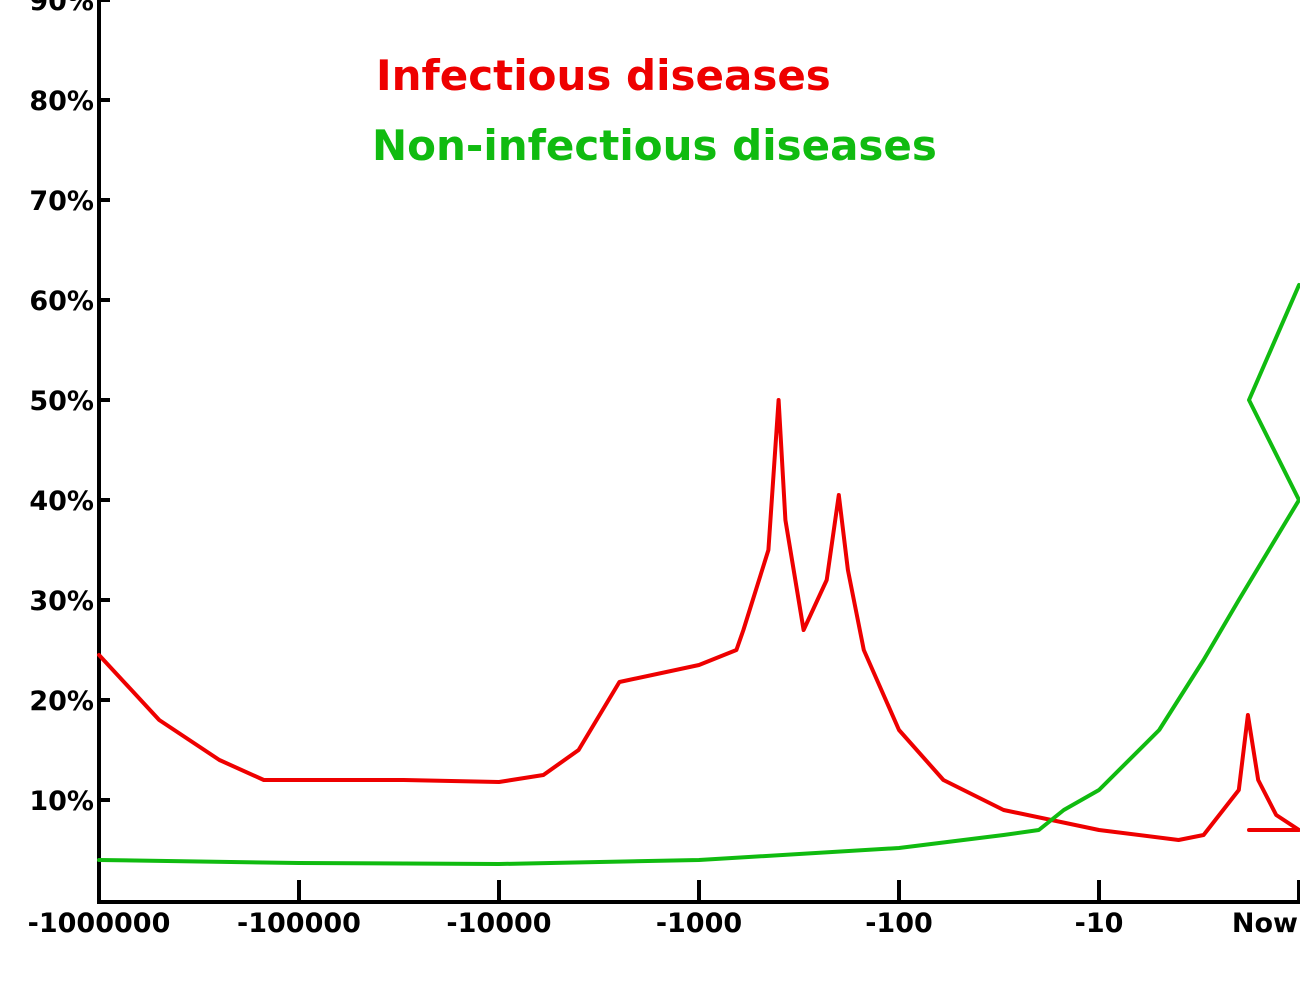 Image resolution: width=1300 pixels, height=1000 pixels. What do you see at coordinates (61, 301) in the screenshot?
I see `y-tick-label: 60%` at bounding box center [61, 301].